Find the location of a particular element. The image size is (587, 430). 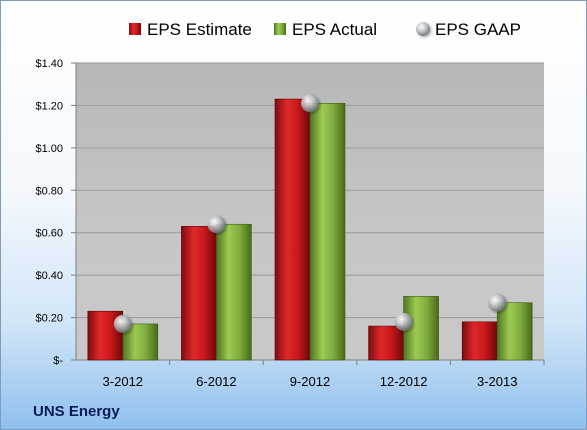

y-tick-label: $0.60 is located at coordinates (49, 234).